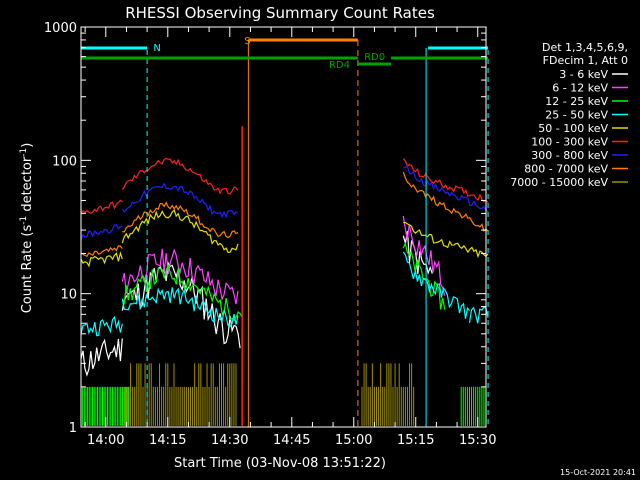 The image size is (640, 480). What do you see at coordinates (60, 28) in the screenshot?
I see `y-tick-label: 1000` at bounding box center [60, 28].